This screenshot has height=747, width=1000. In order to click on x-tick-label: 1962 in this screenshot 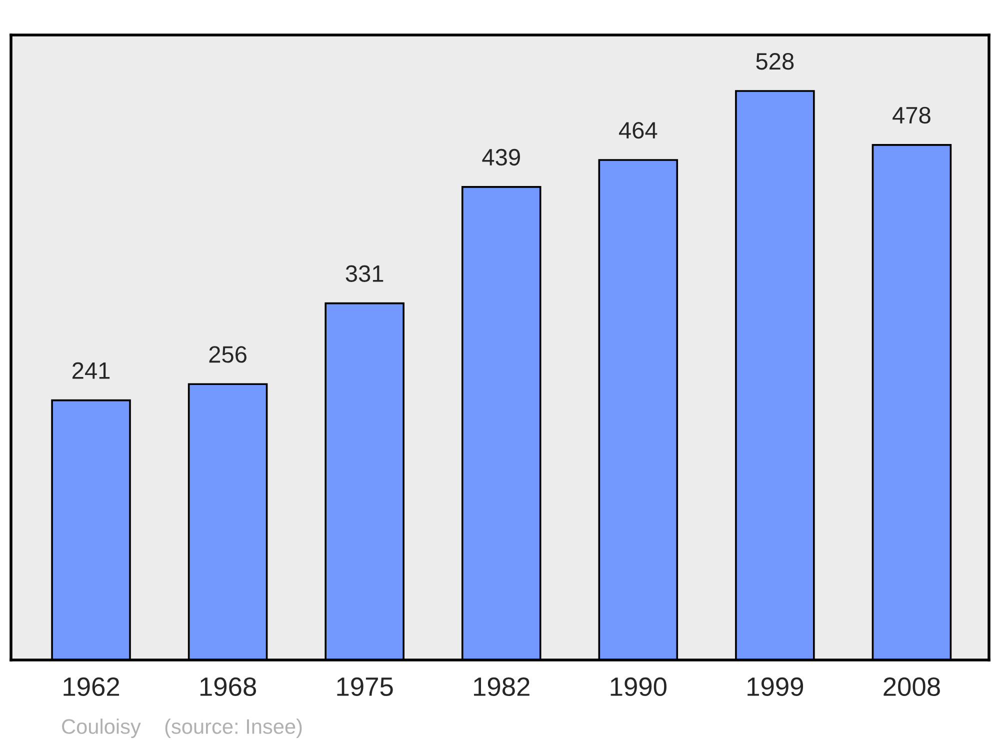, I will do `click(92, 686)`.